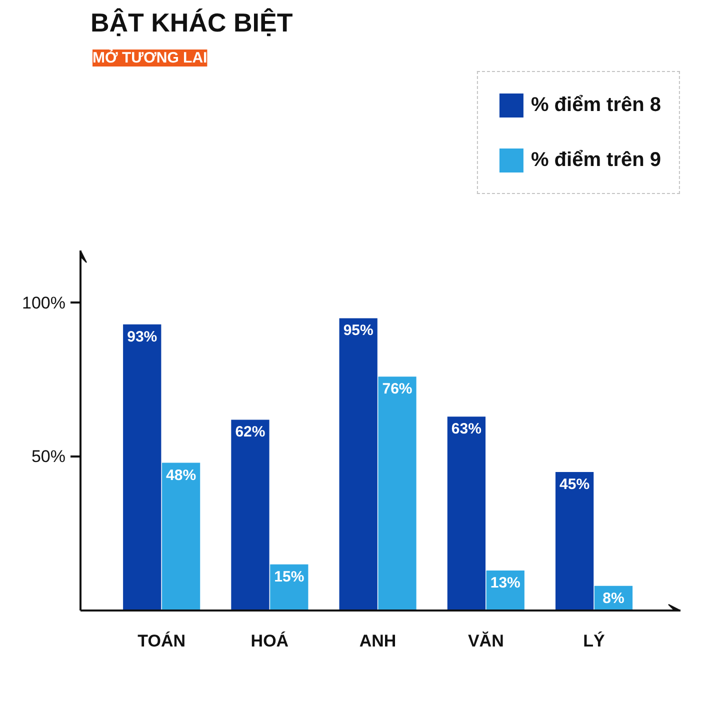 The width and height of the screenshot is (720, 720). What do you see at coordinates (142, 337) in the screenshot?
I see `data-label: 93%` at bounding box center [142, 337].